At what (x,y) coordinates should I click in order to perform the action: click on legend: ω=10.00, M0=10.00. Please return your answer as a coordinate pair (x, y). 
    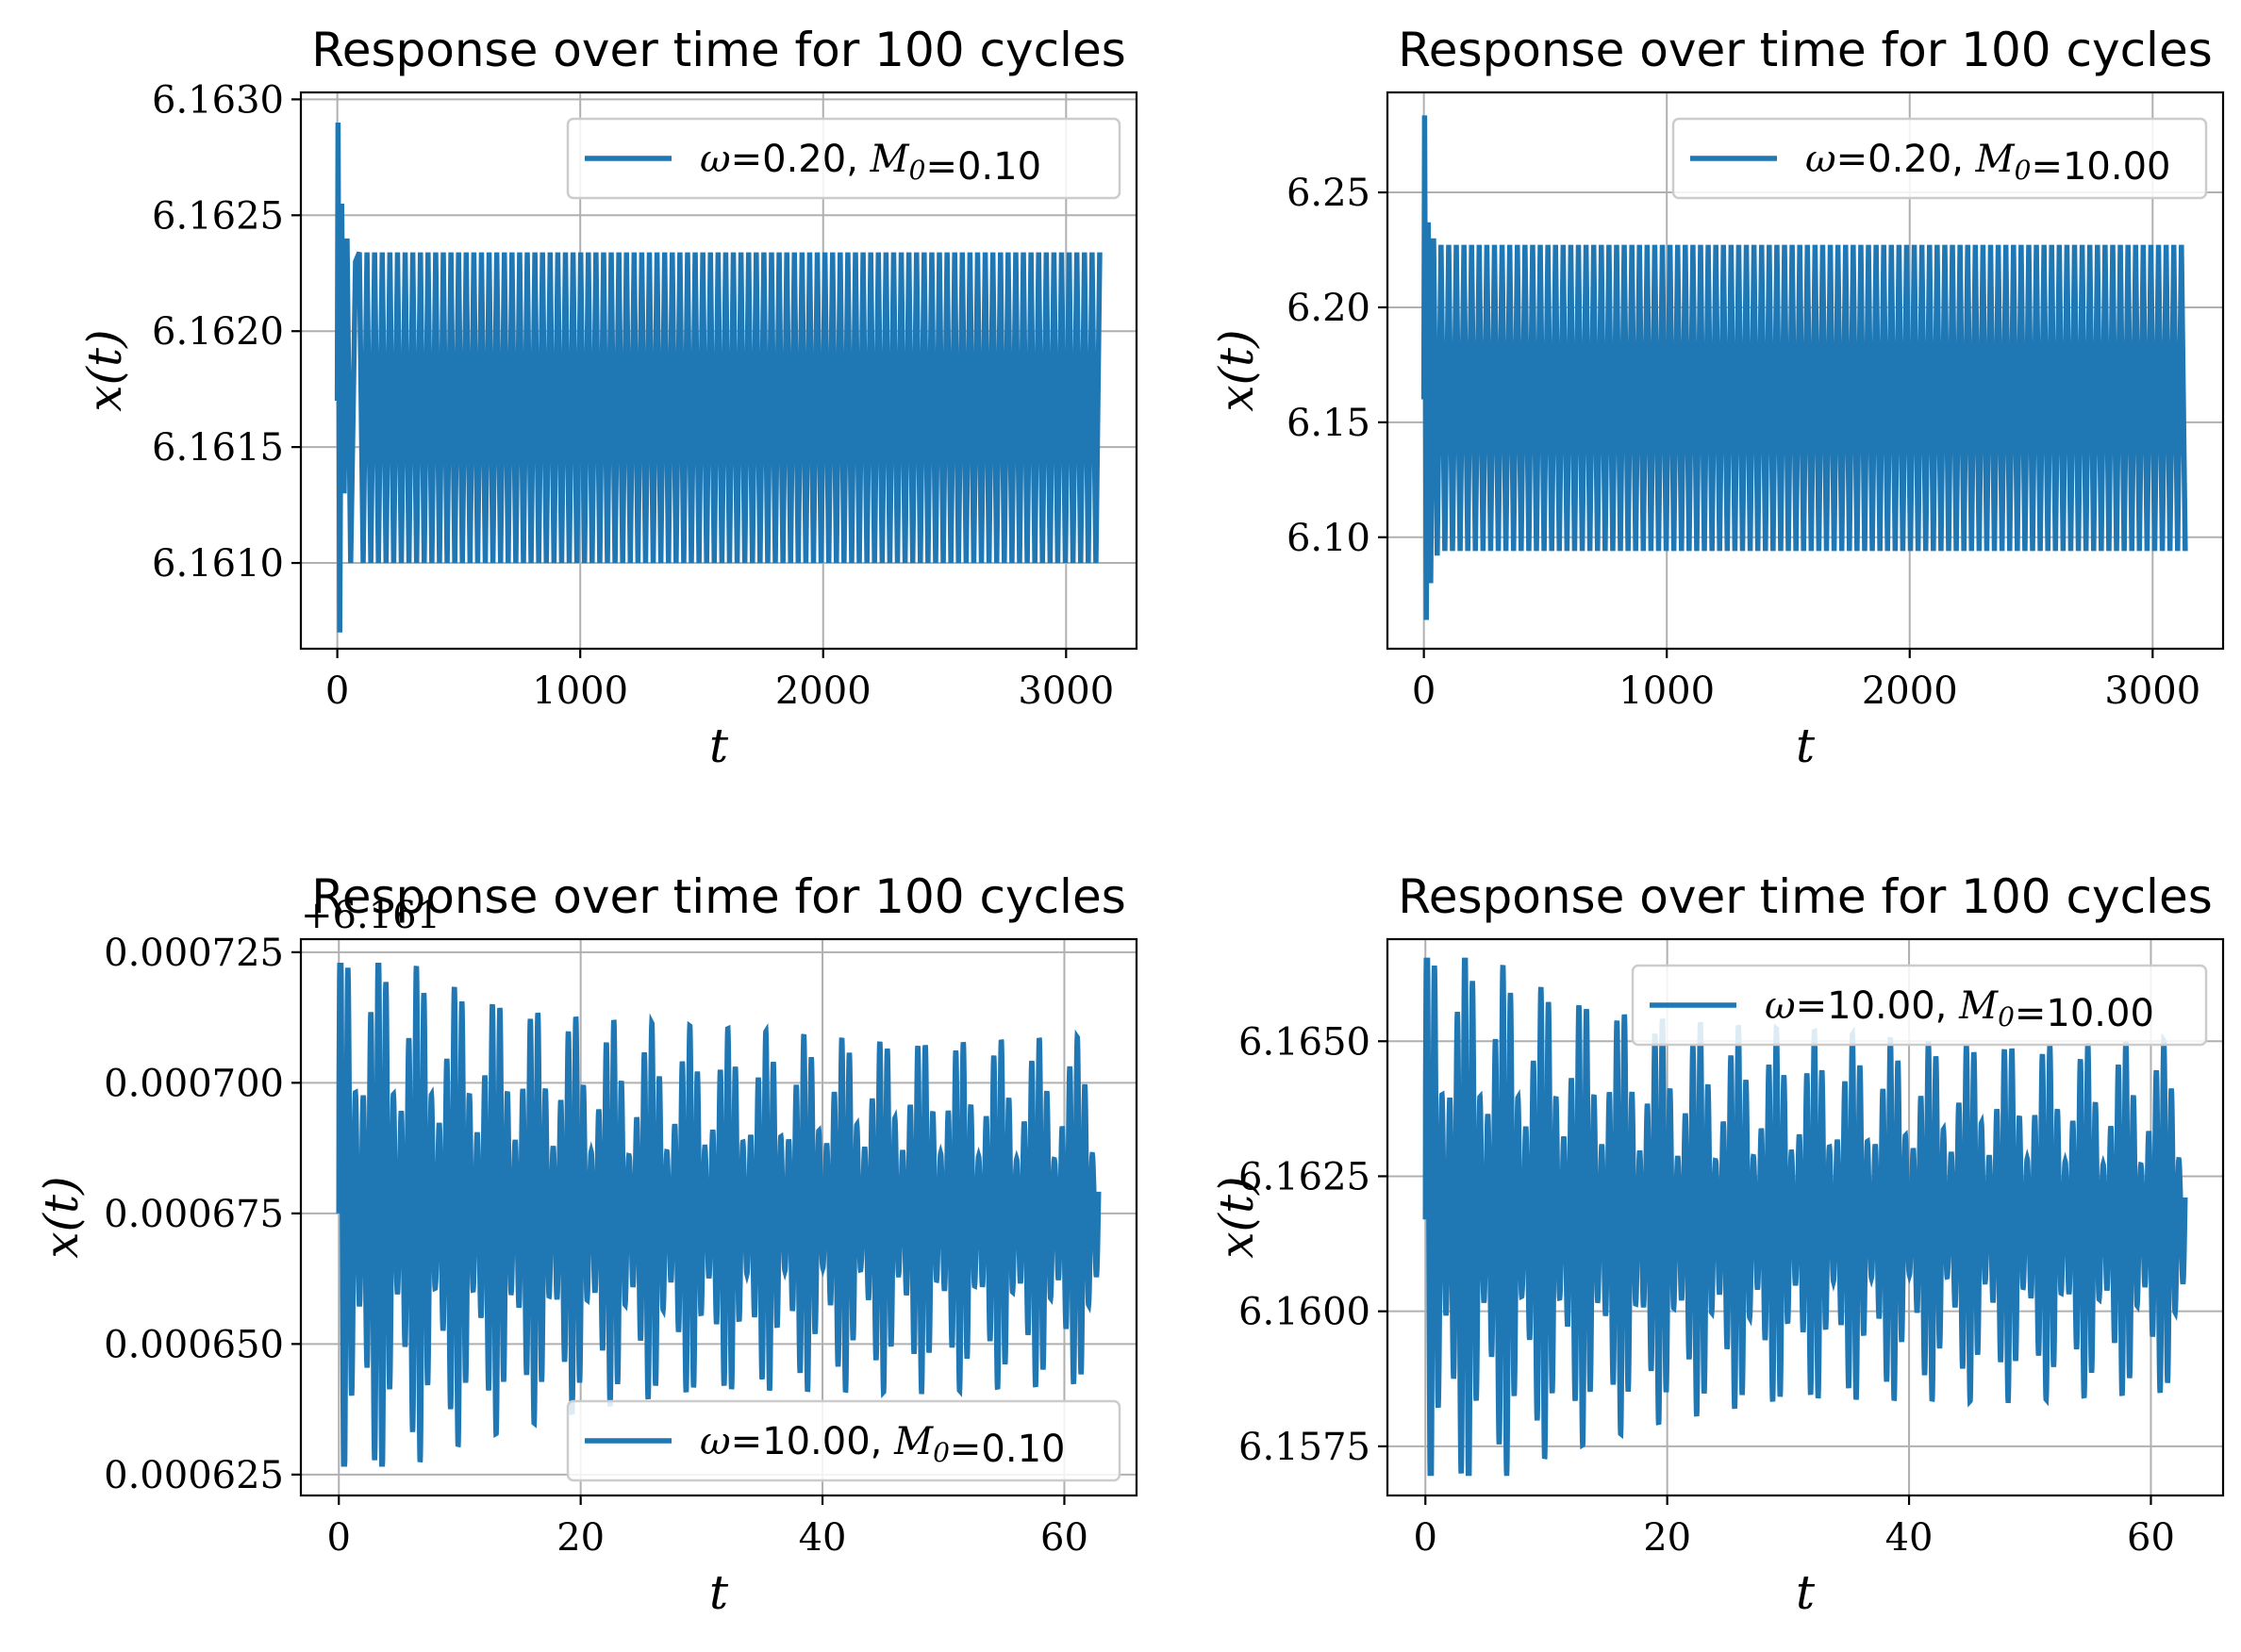
    Looking at the image, I should click on (1920, 1005).